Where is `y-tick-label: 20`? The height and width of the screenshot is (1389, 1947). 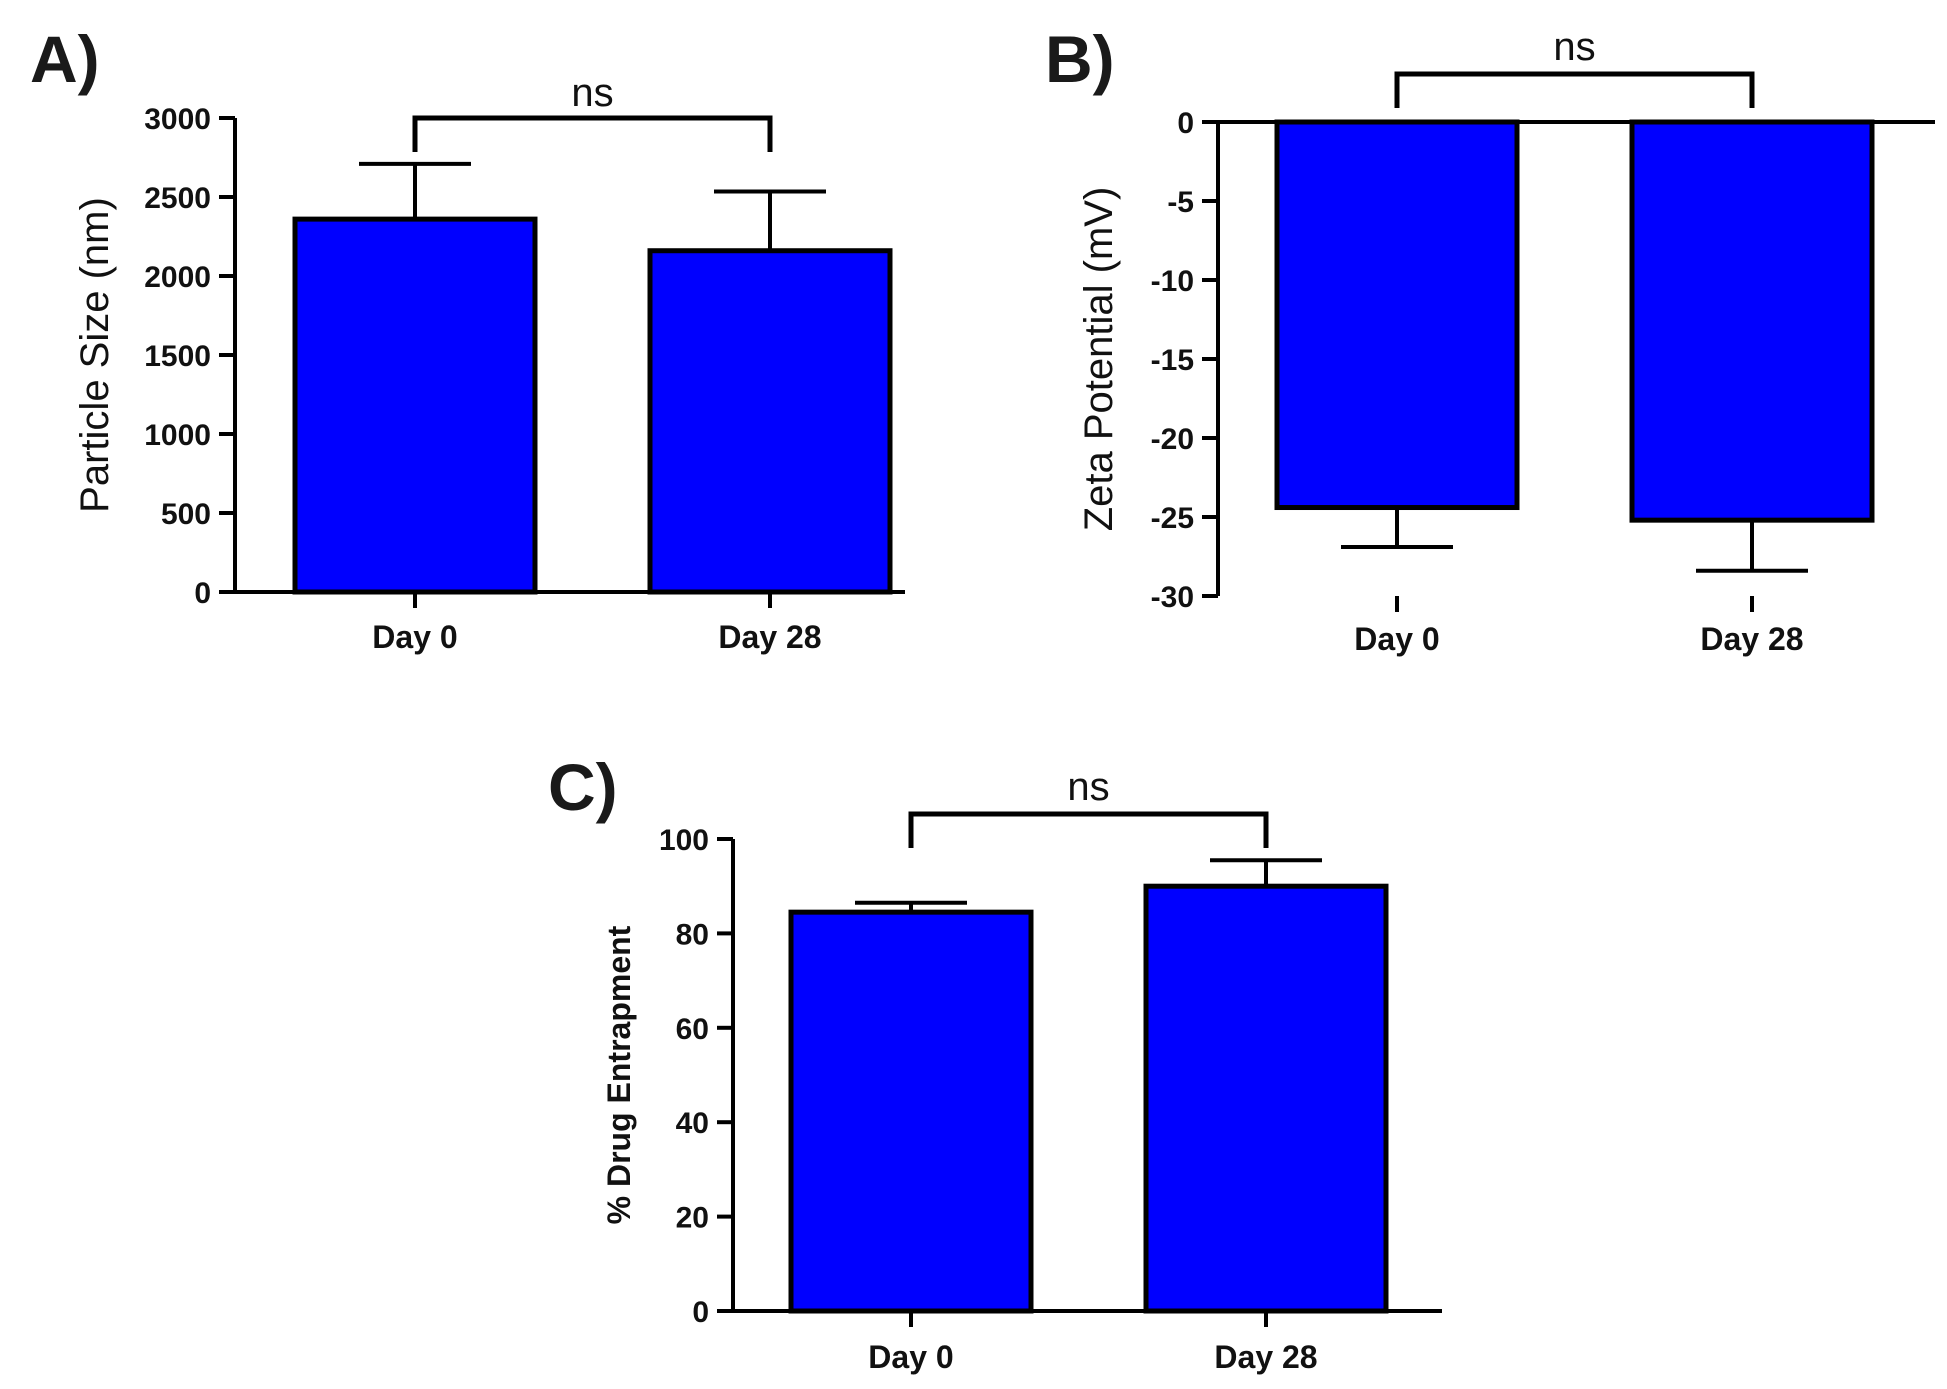 y-tick-label: 20 is located at coordinates (692, 1218).